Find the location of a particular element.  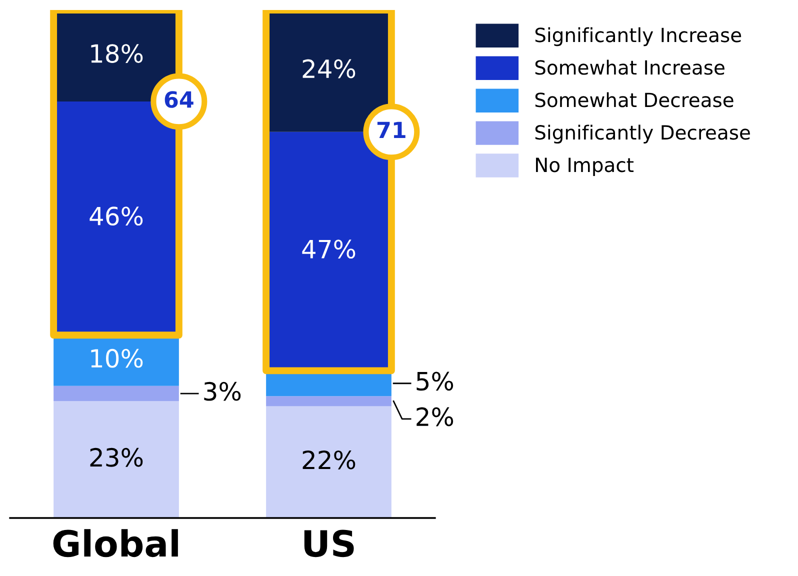

data-label: 22% is located at coordinates (329, 460).